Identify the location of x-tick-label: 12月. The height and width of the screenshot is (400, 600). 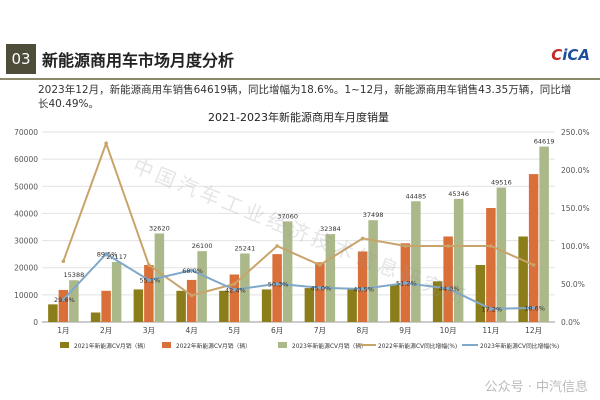
(533, 330).